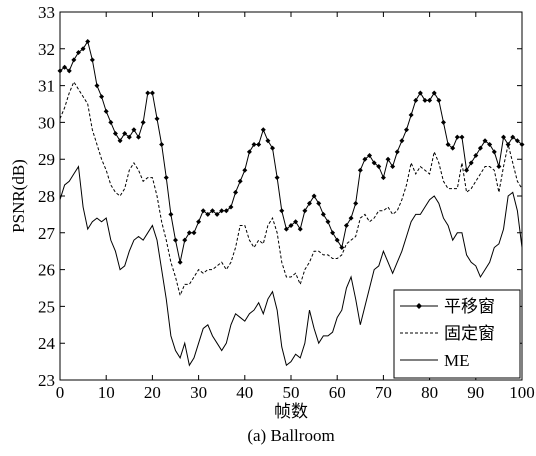 The height and width of the screenshot is (456, 536). Describe the element at coordinates (291, 411) in the screenshot. I see `x-axis-label: 帧数` at that location.